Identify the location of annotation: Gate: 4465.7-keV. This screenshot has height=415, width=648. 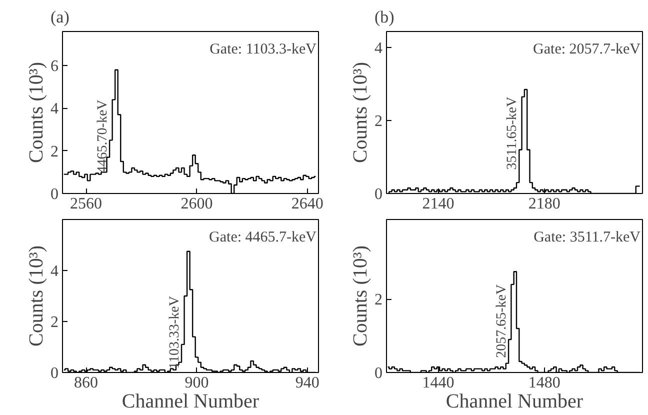
(263, 238).